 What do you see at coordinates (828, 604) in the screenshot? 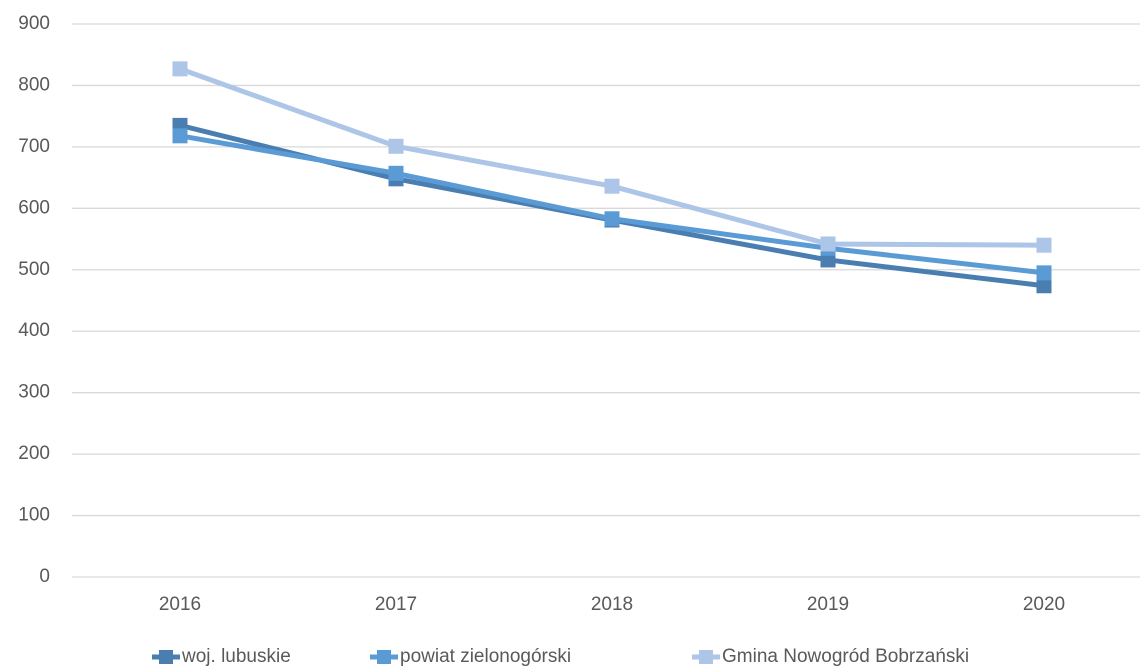
I see `x-tick-label: 2019` at bounding box center [828, 604].